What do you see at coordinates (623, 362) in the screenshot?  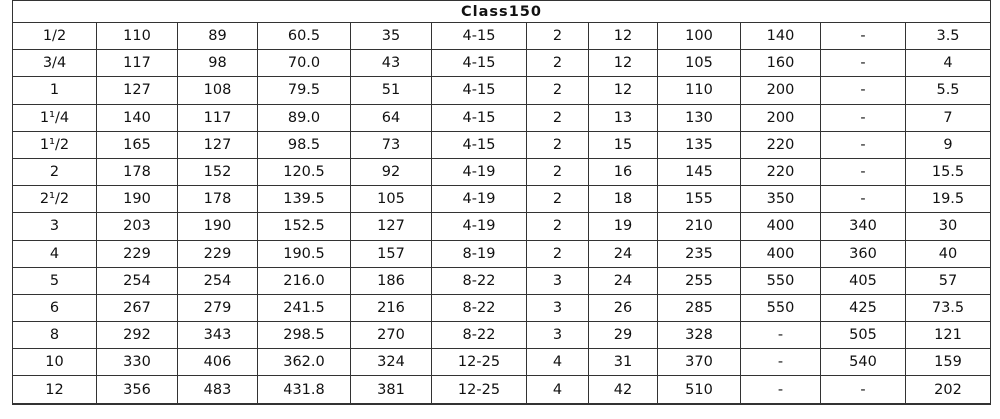 I see `table-cell: 31` at bounding box center [623, 362].